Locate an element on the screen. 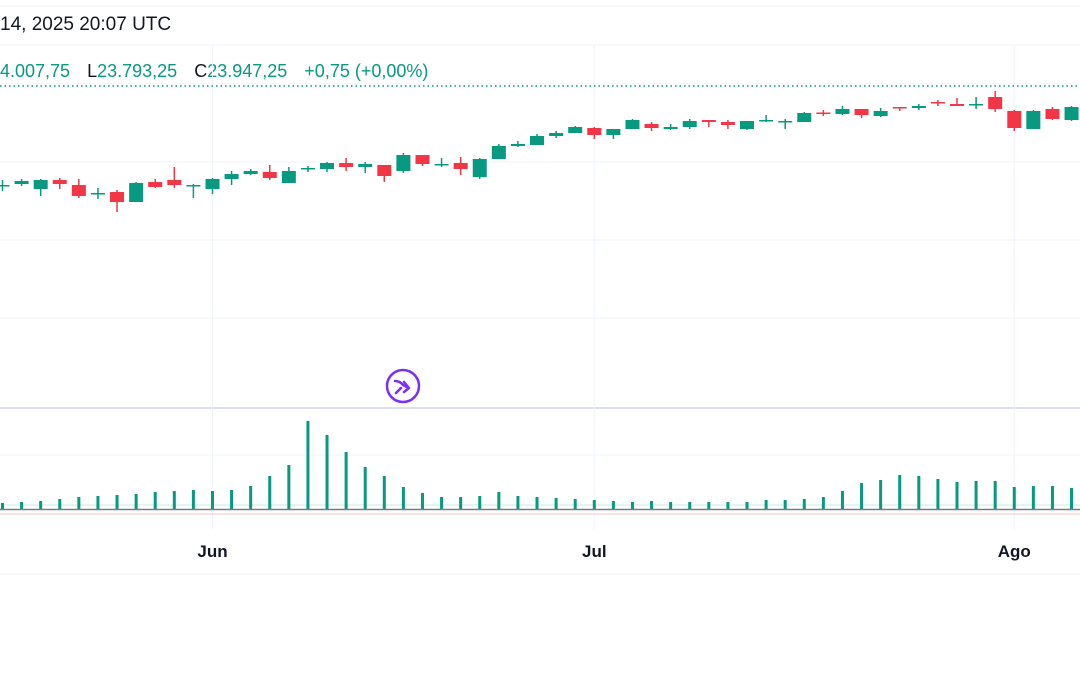 Image resolution: width=1080 pixels, height=675 pixels. datetime-header: 14, 2025 20:07 UTC is located at coordinates (86, 24).